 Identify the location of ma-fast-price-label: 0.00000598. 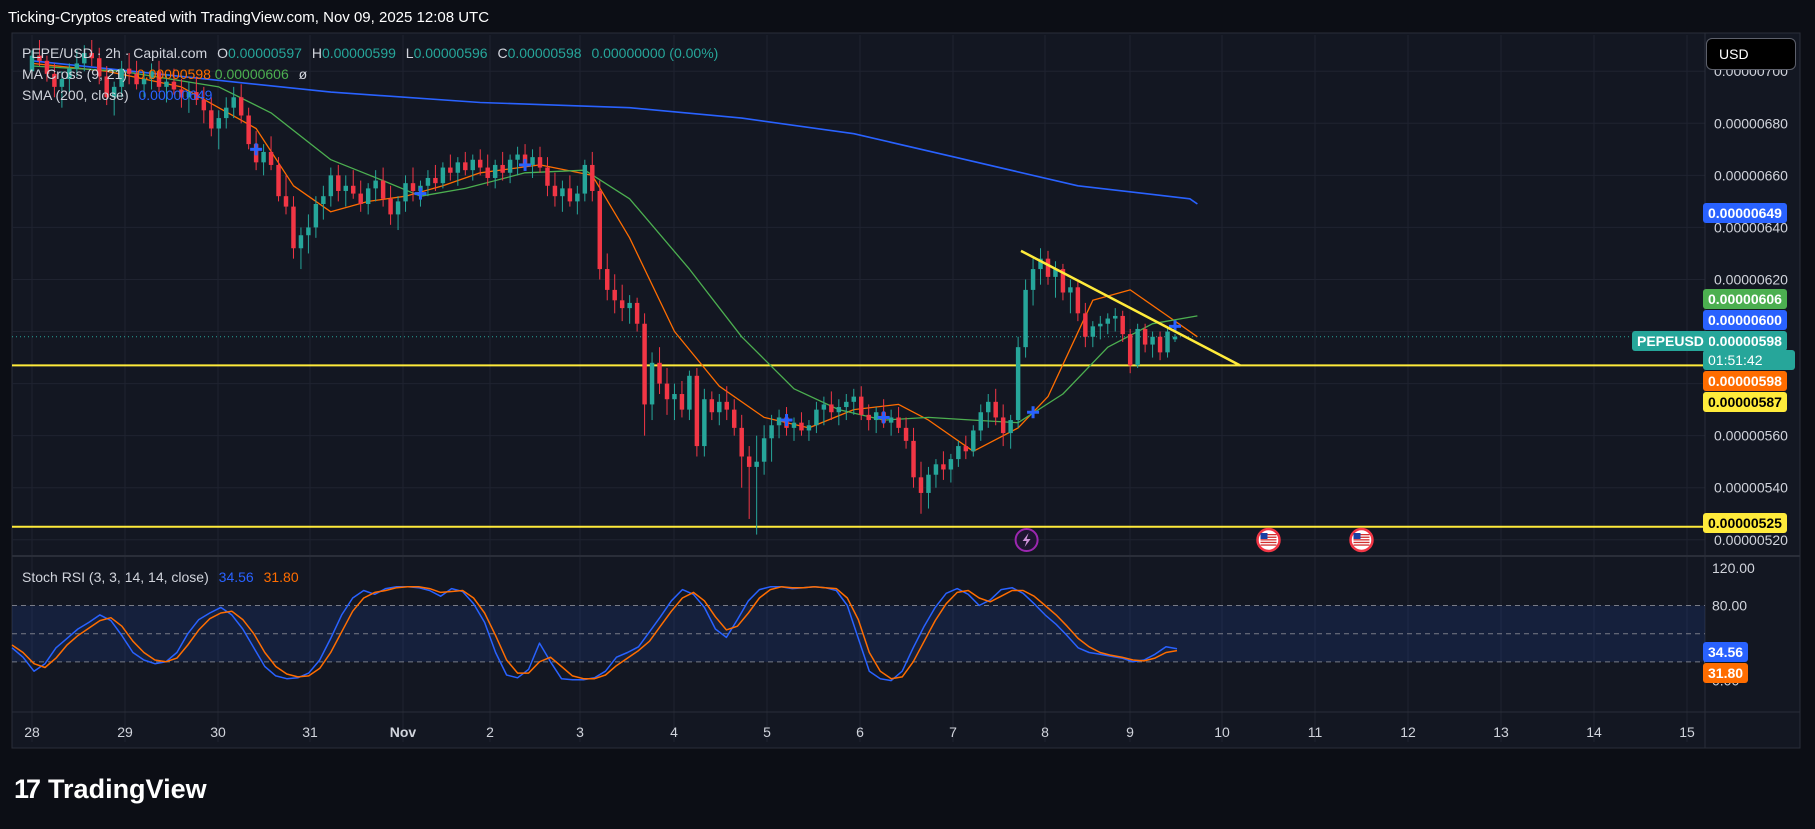
(1745, 381).